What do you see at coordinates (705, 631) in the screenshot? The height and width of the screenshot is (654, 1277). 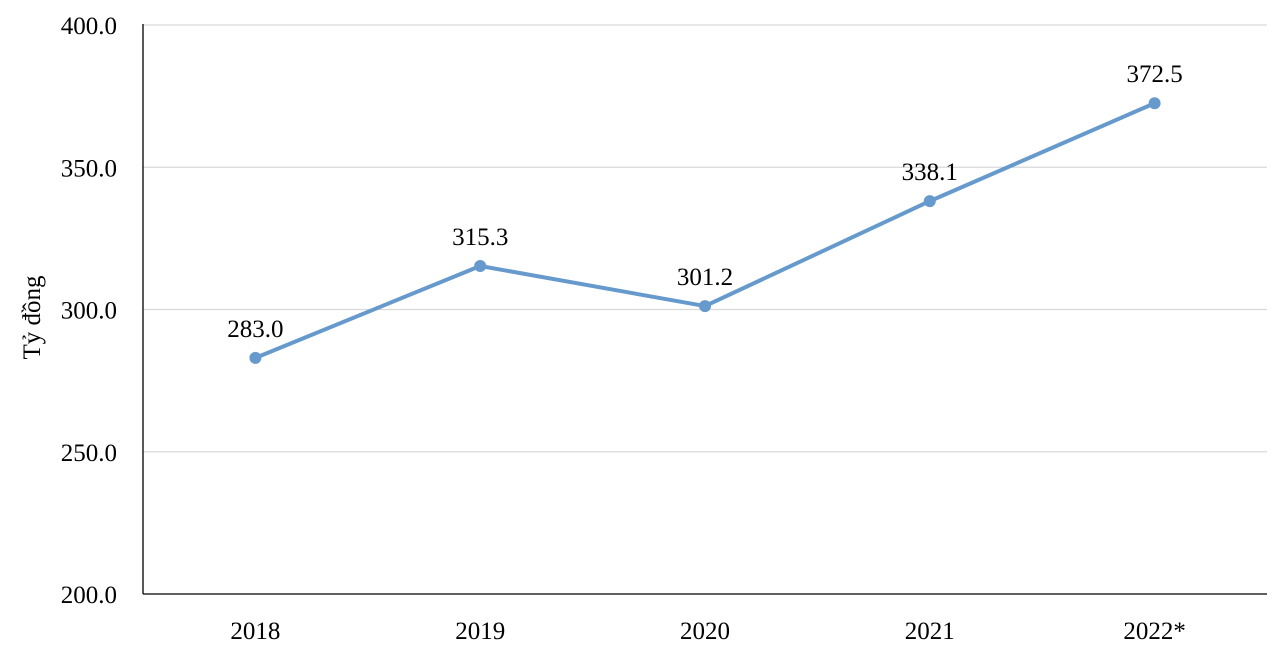 I see `x-tick-label: 2020` at bounding box center [705, 631].